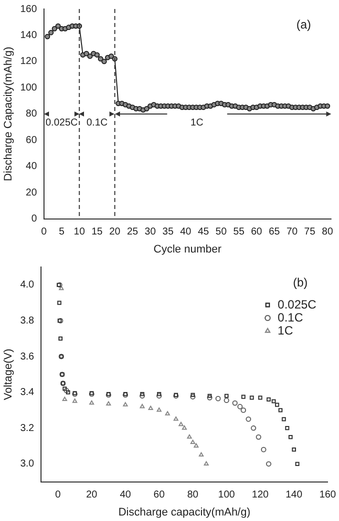 This screenshot has height=521, width=339. I want to click on legend-label: 0.1C, so click(291, 317).